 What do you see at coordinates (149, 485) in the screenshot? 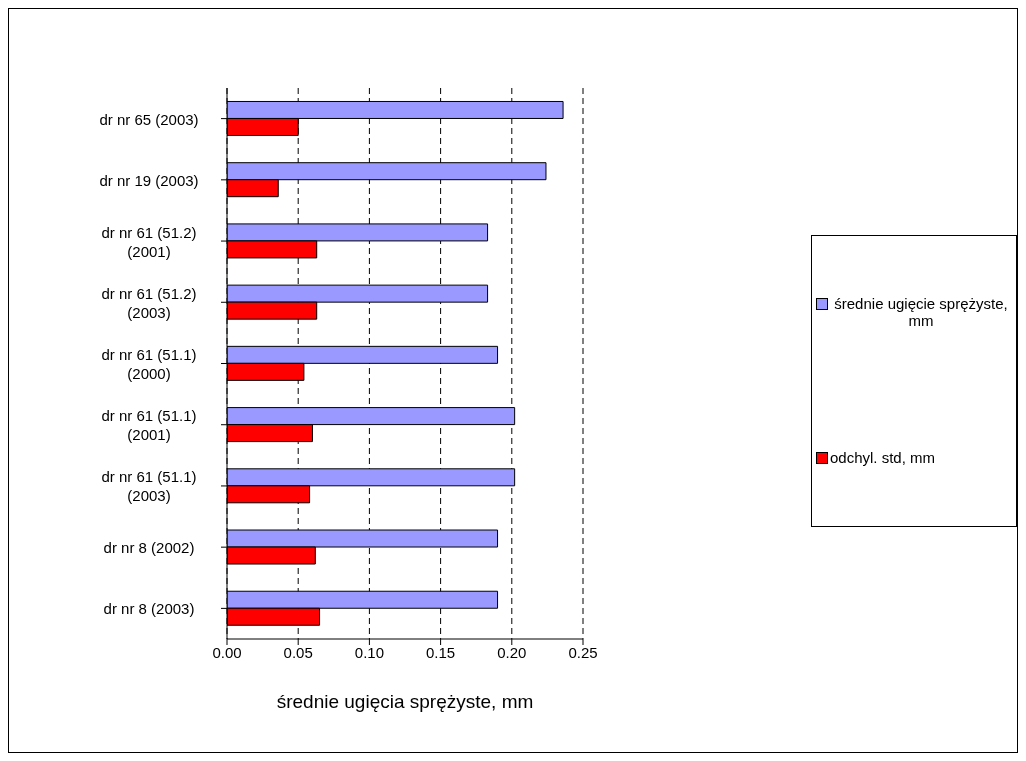
I see `y-tick-label: dr nr 61 (51.1) (2003)` at bounding box center [149, 485].